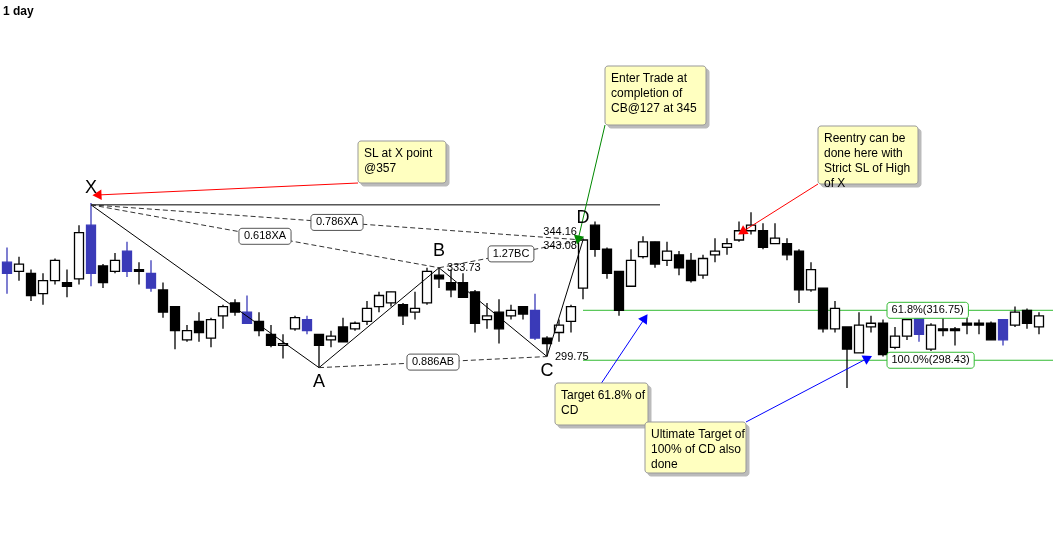 The image size is (1053, 533). I want to click on text: Enter Trade at completion of CB@127 at 345, so click(654, 93).